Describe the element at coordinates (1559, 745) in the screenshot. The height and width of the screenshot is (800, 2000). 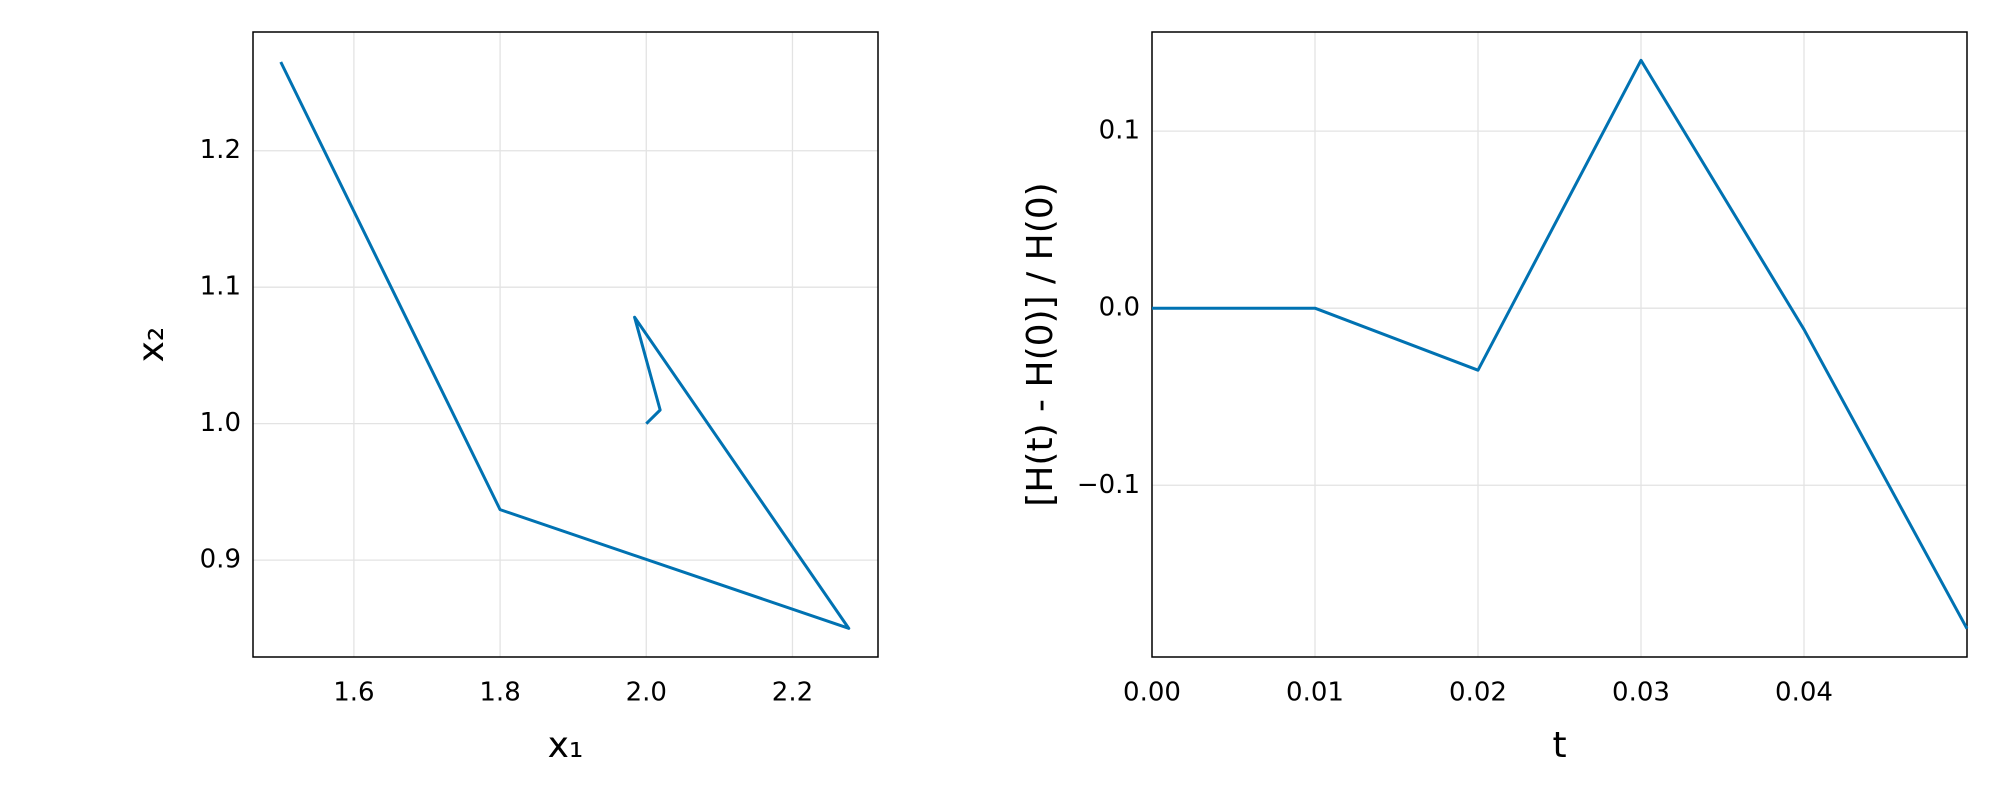
I see `axis-label: t` at that location.